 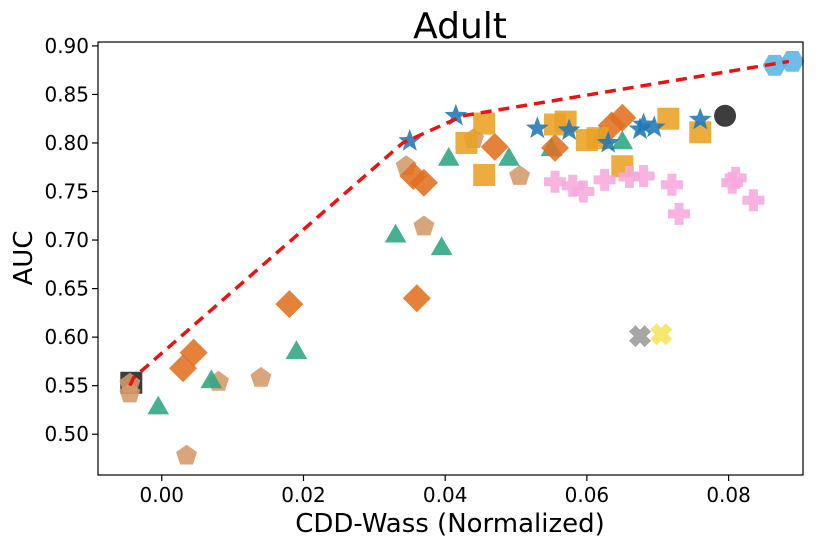 I want to click on x-tick-label: 0.06, so click(x=587, y=495).